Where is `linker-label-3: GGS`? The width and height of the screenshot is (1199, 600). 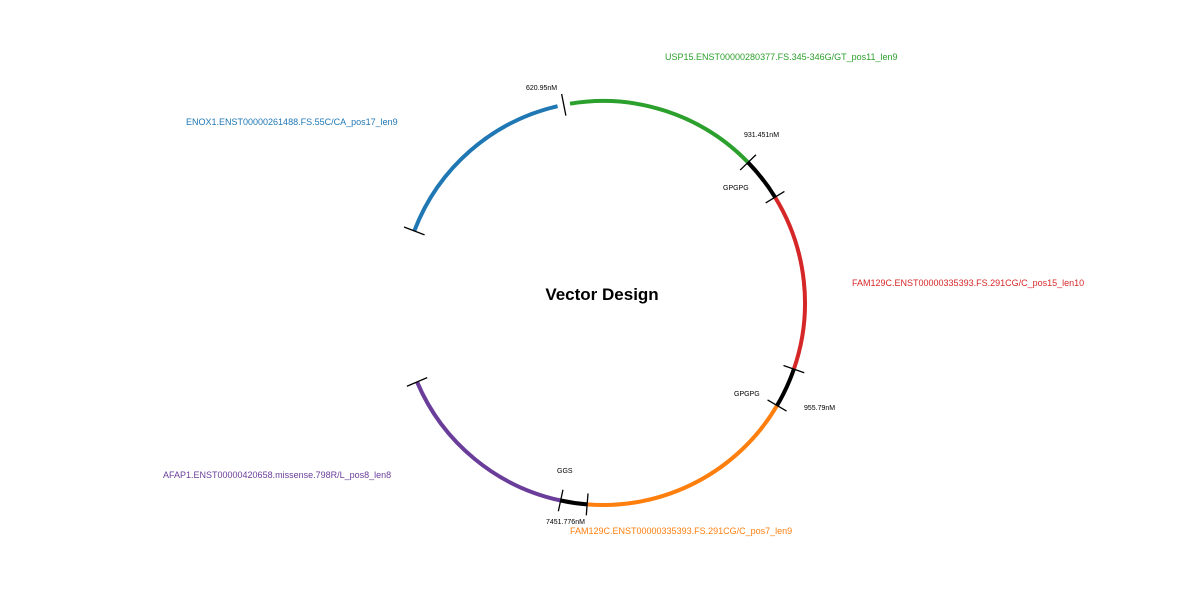
linker-label-3: GGS is located at coordinates (565, 471).